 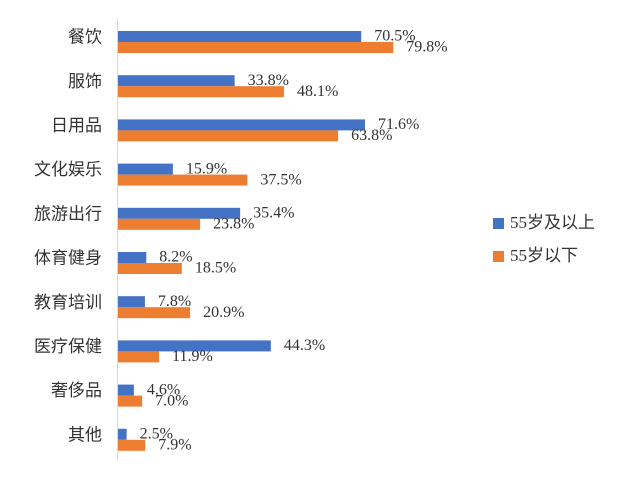 What do you see at coordinates (175, 257) in the screenshot?
I see `data-label: 8.2%` at bounding box center [175, 257].